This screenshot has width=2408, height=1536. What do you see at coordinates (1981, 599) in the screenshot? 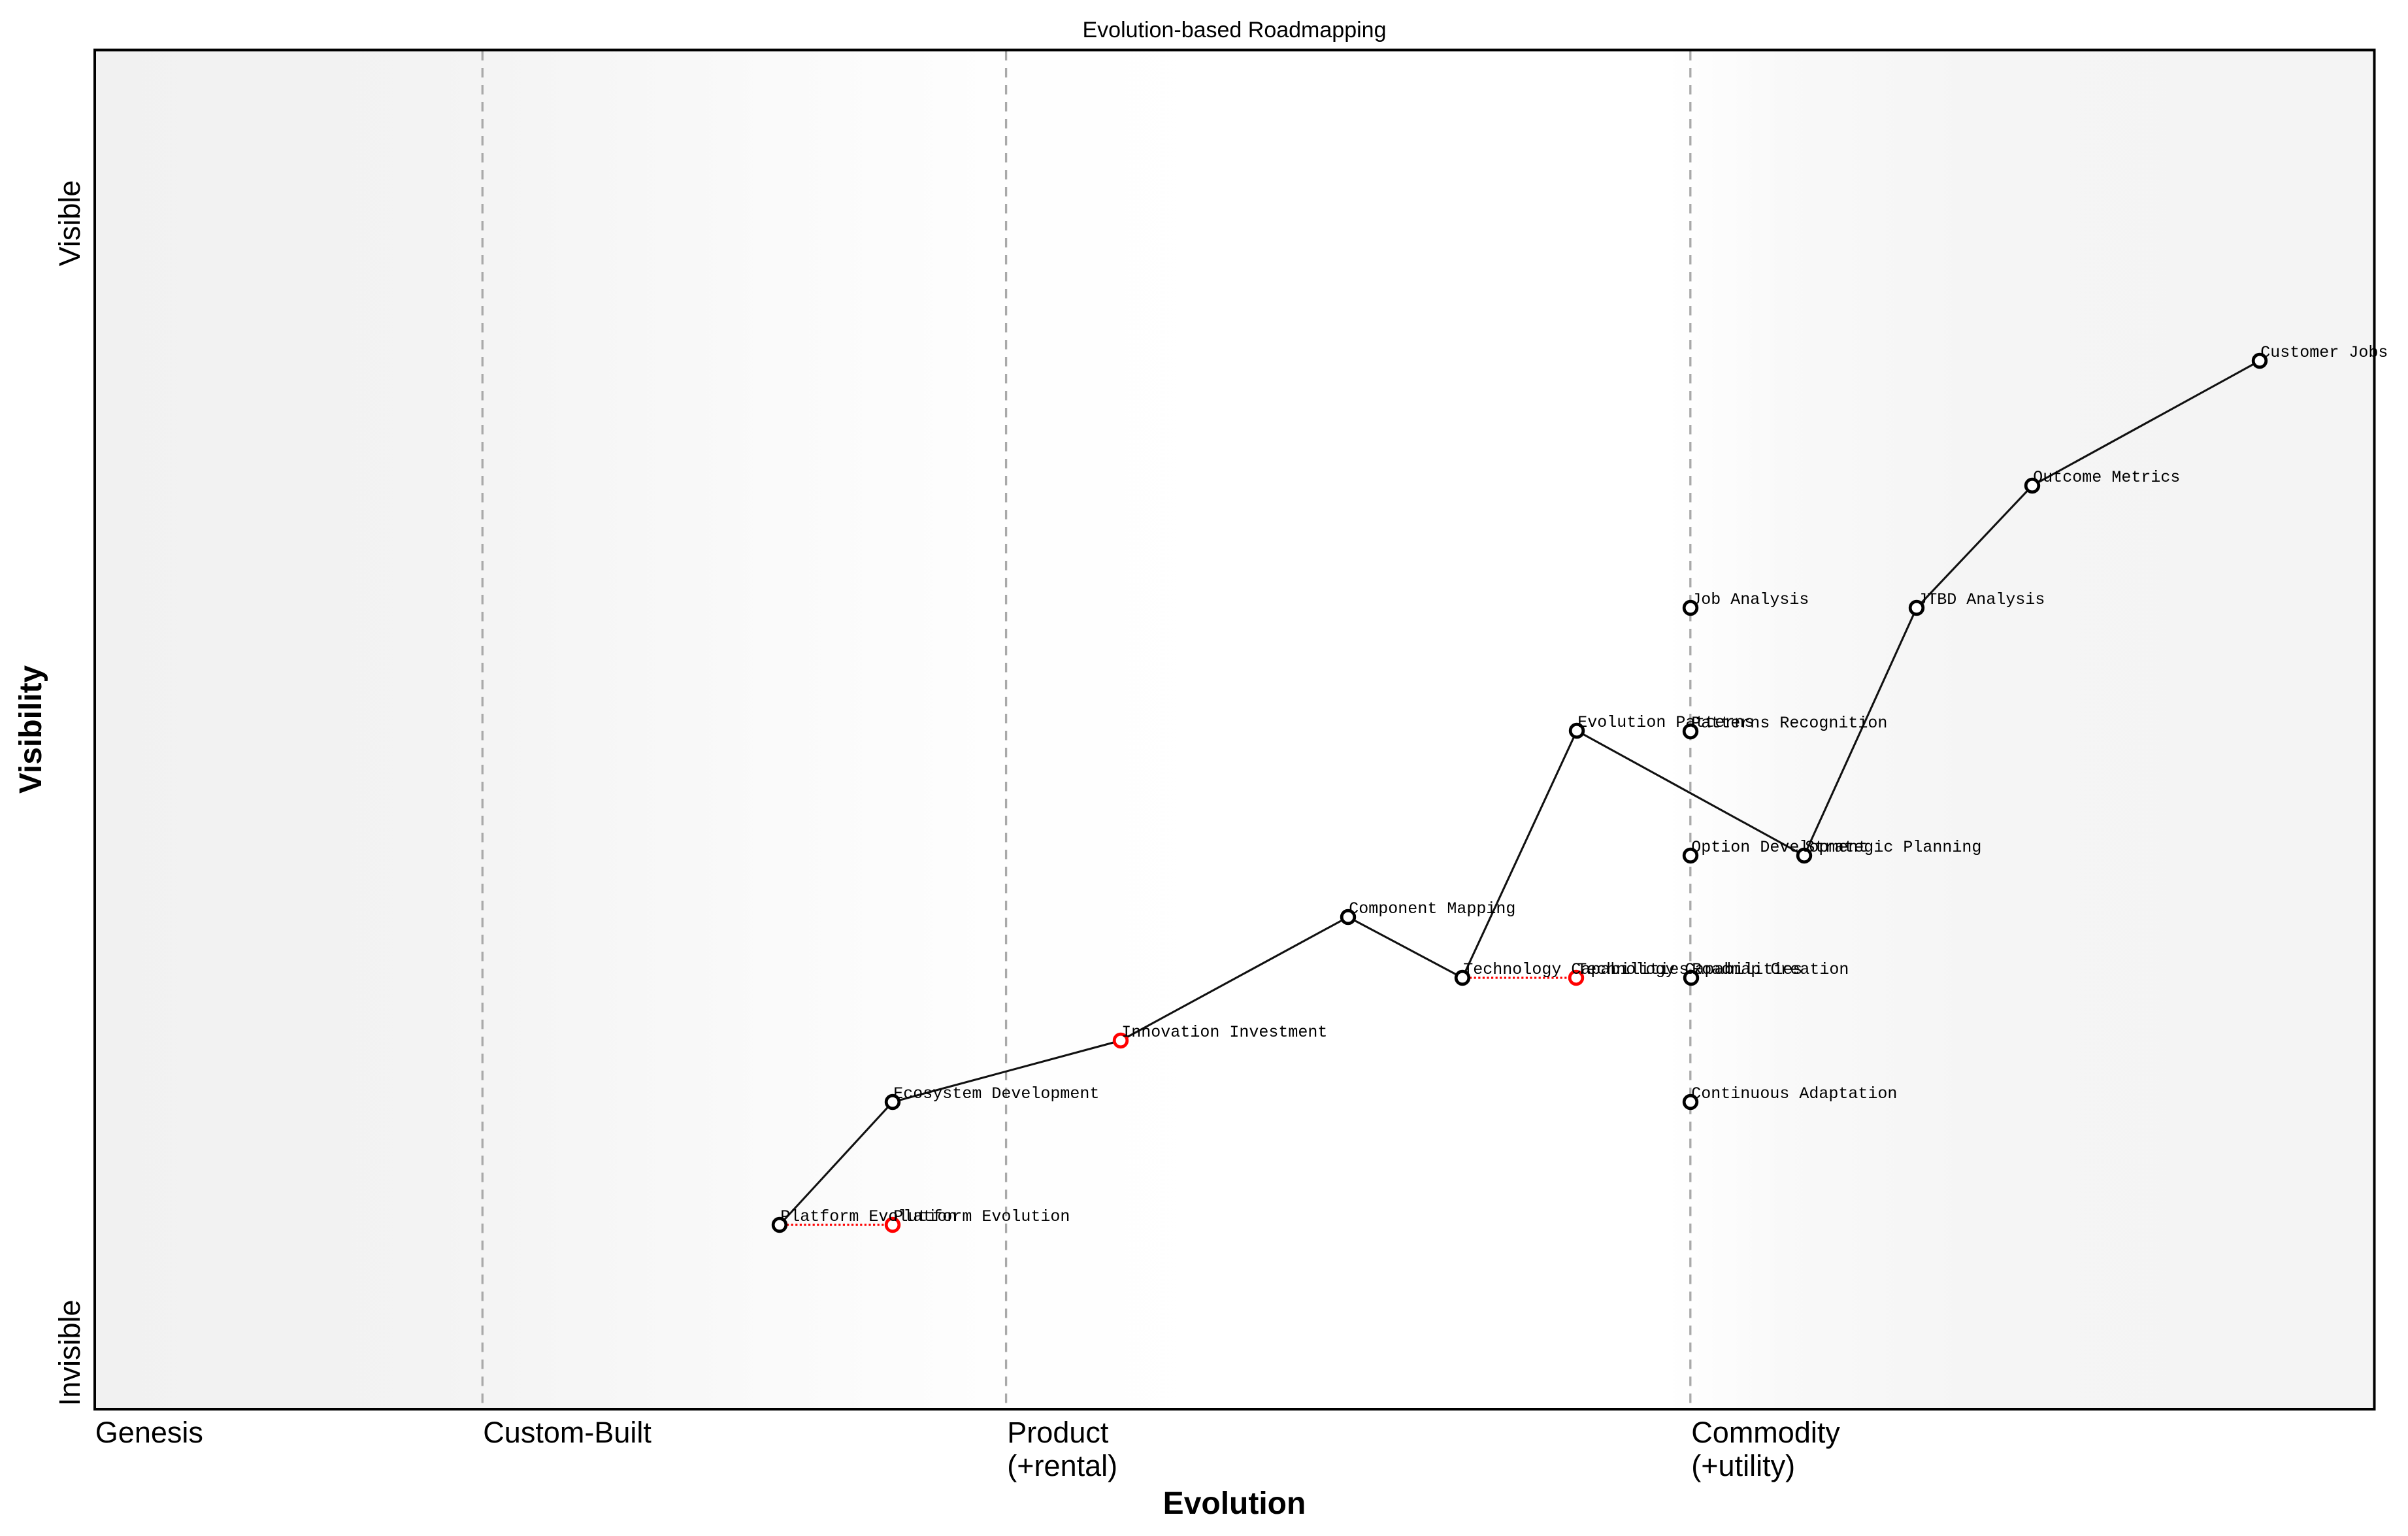
I see `svg-text: JTBD Analysis` at bounding box center [1981, 599].